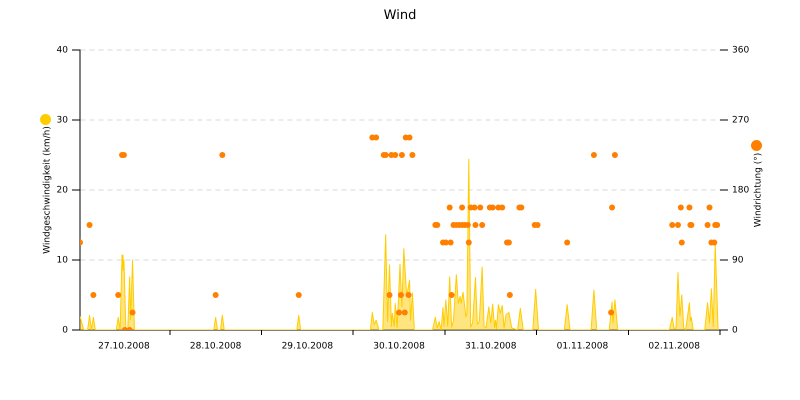 The image size is (800, 400). I want to click on y2-tick-label: 90, so click(738, 260).